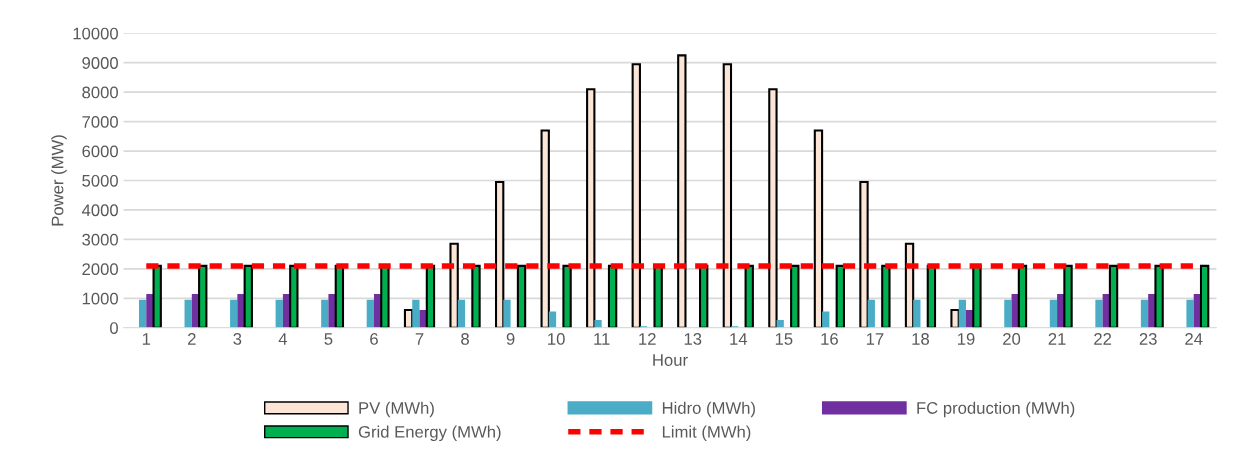 This screenshot has height=475, width=1235. I want to click on legend-label: Limit (MWh), so click(706, 433).